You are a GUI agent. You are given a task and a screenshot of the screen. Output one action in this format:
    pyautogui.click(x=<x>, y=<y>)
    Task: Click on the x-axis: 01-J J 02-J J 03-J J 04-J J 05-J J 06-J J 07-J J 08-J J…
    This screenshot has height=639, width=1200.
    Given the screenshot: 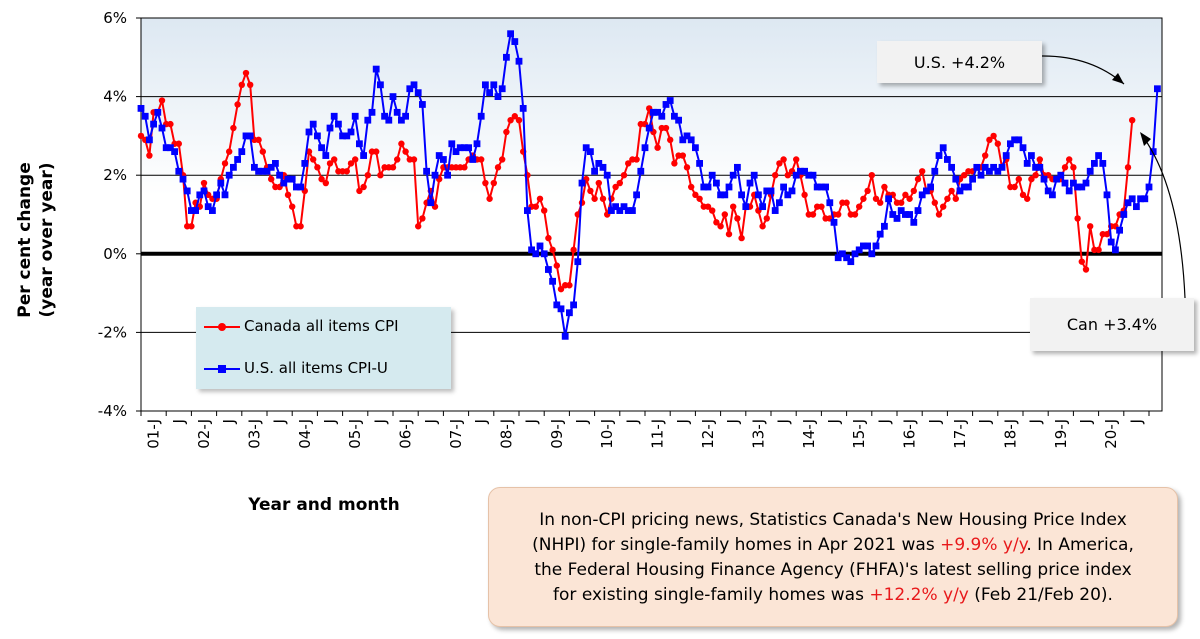 What is the action you would take?
    pyautogui.click(x=645, y=430)
    